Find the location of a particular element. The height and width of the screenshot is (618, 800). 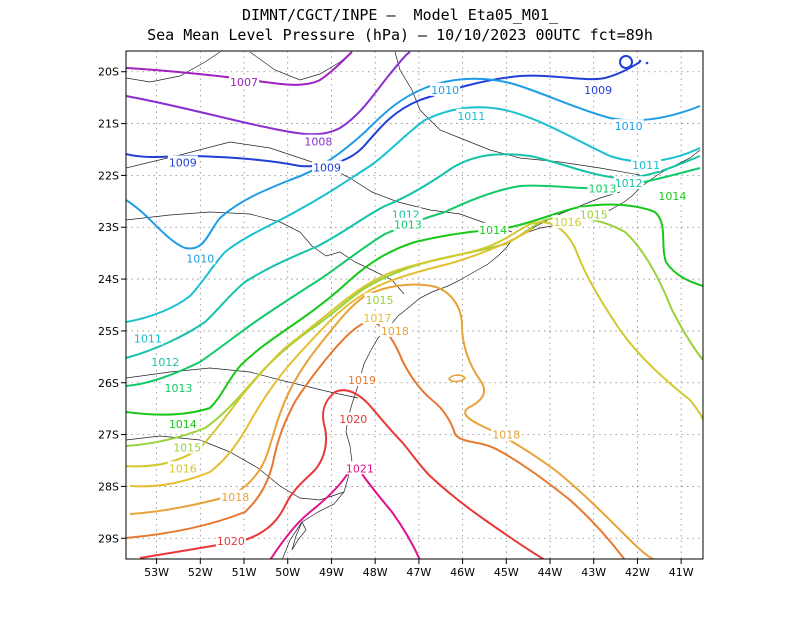

state-border-sp-pr is located at coordinates (265, 253).